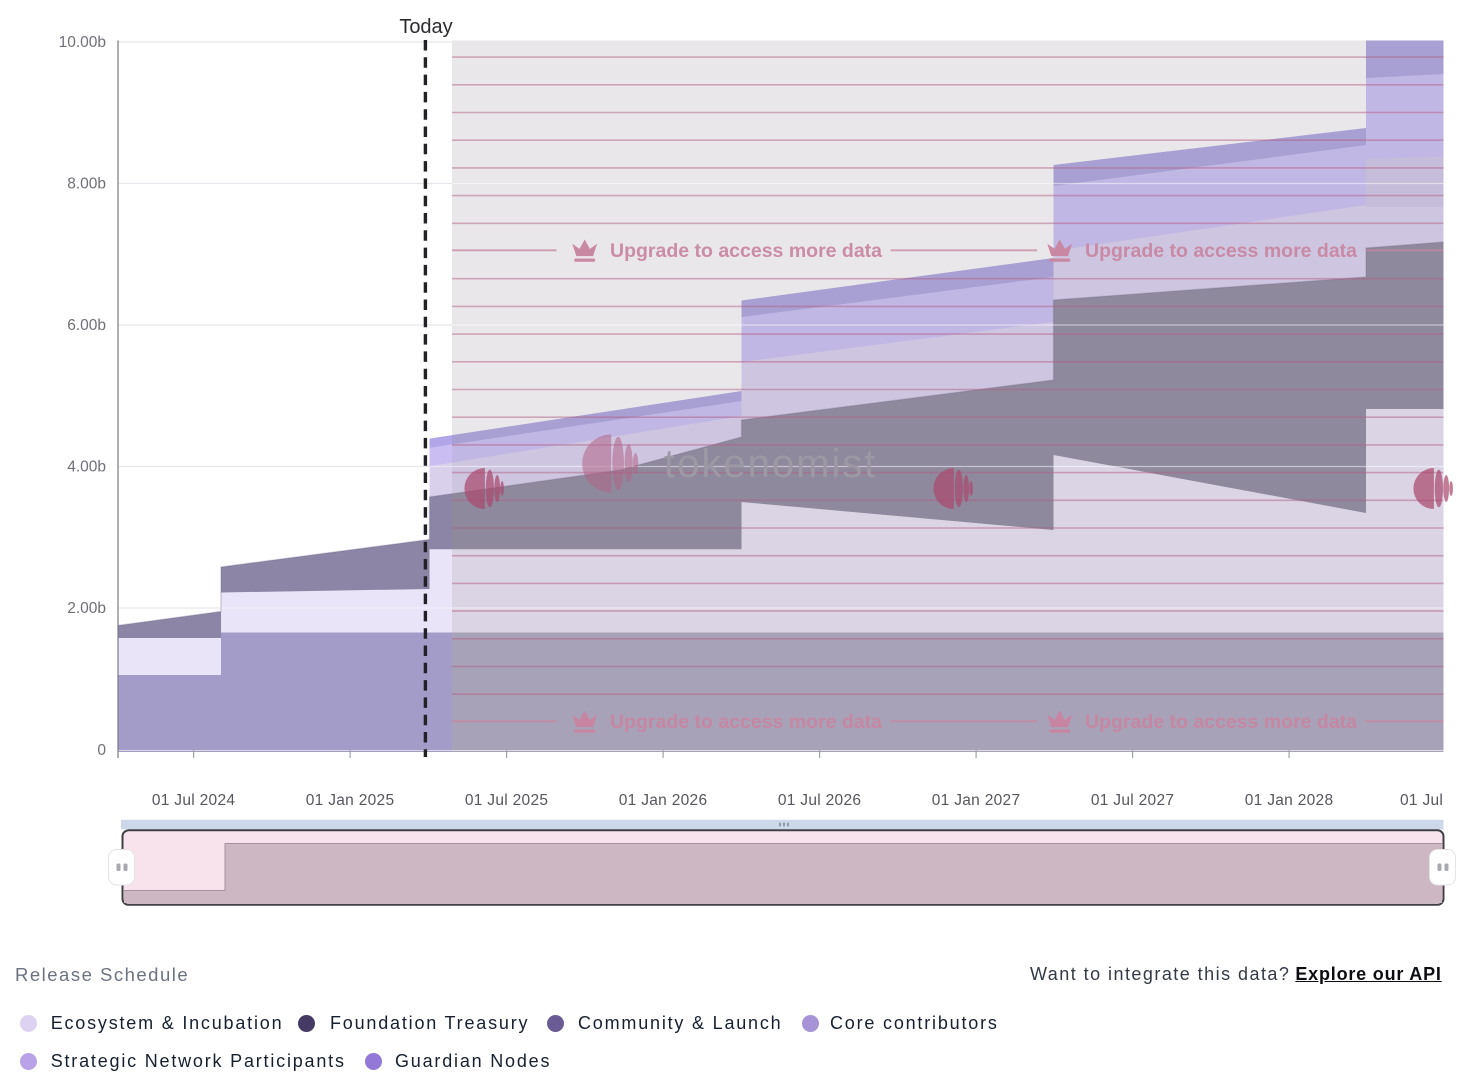 Image resolution: width=1459 pixels, height=1081 pixels. What do you see at coordinates (663, 800) in the screenshot?
I see `svg-text: 01 Jan 2026` at bounding box center [663, 800].